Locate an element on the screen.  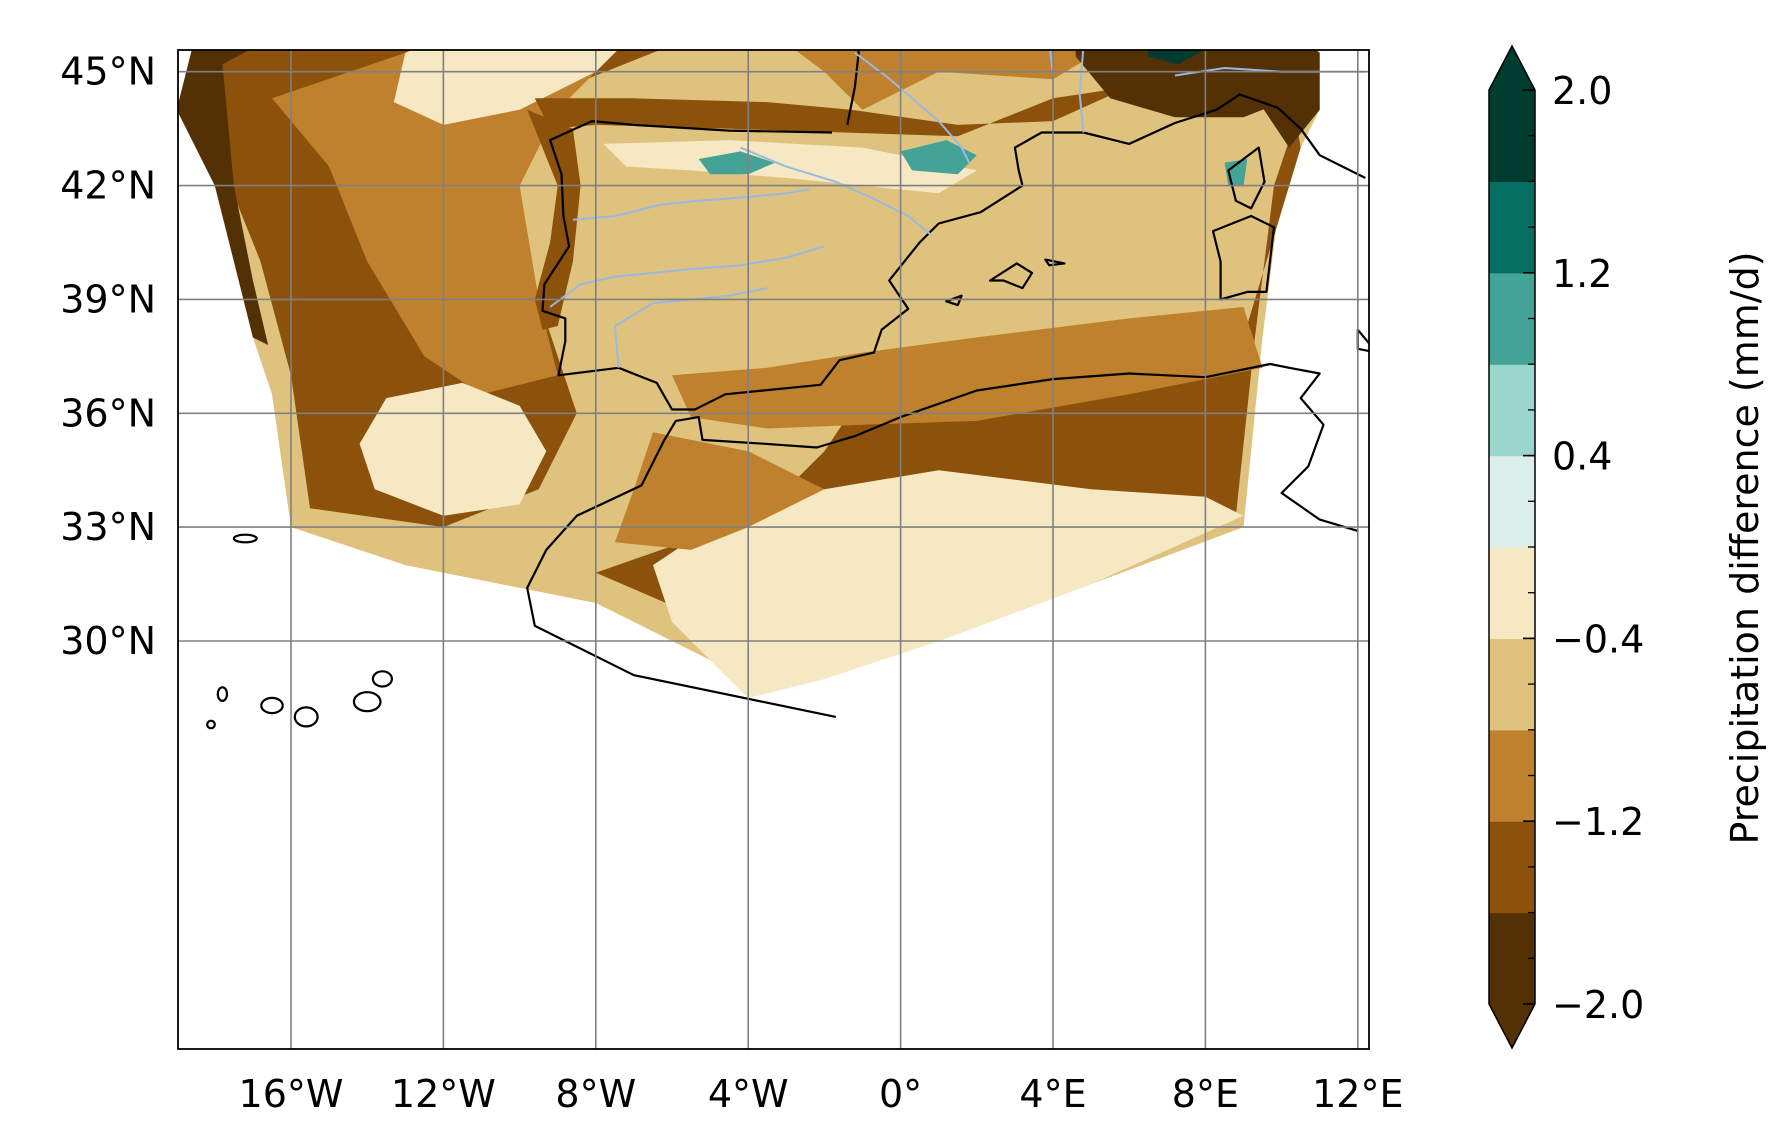
lat-tick-label: 39°N is located at coordinates (108, 299).